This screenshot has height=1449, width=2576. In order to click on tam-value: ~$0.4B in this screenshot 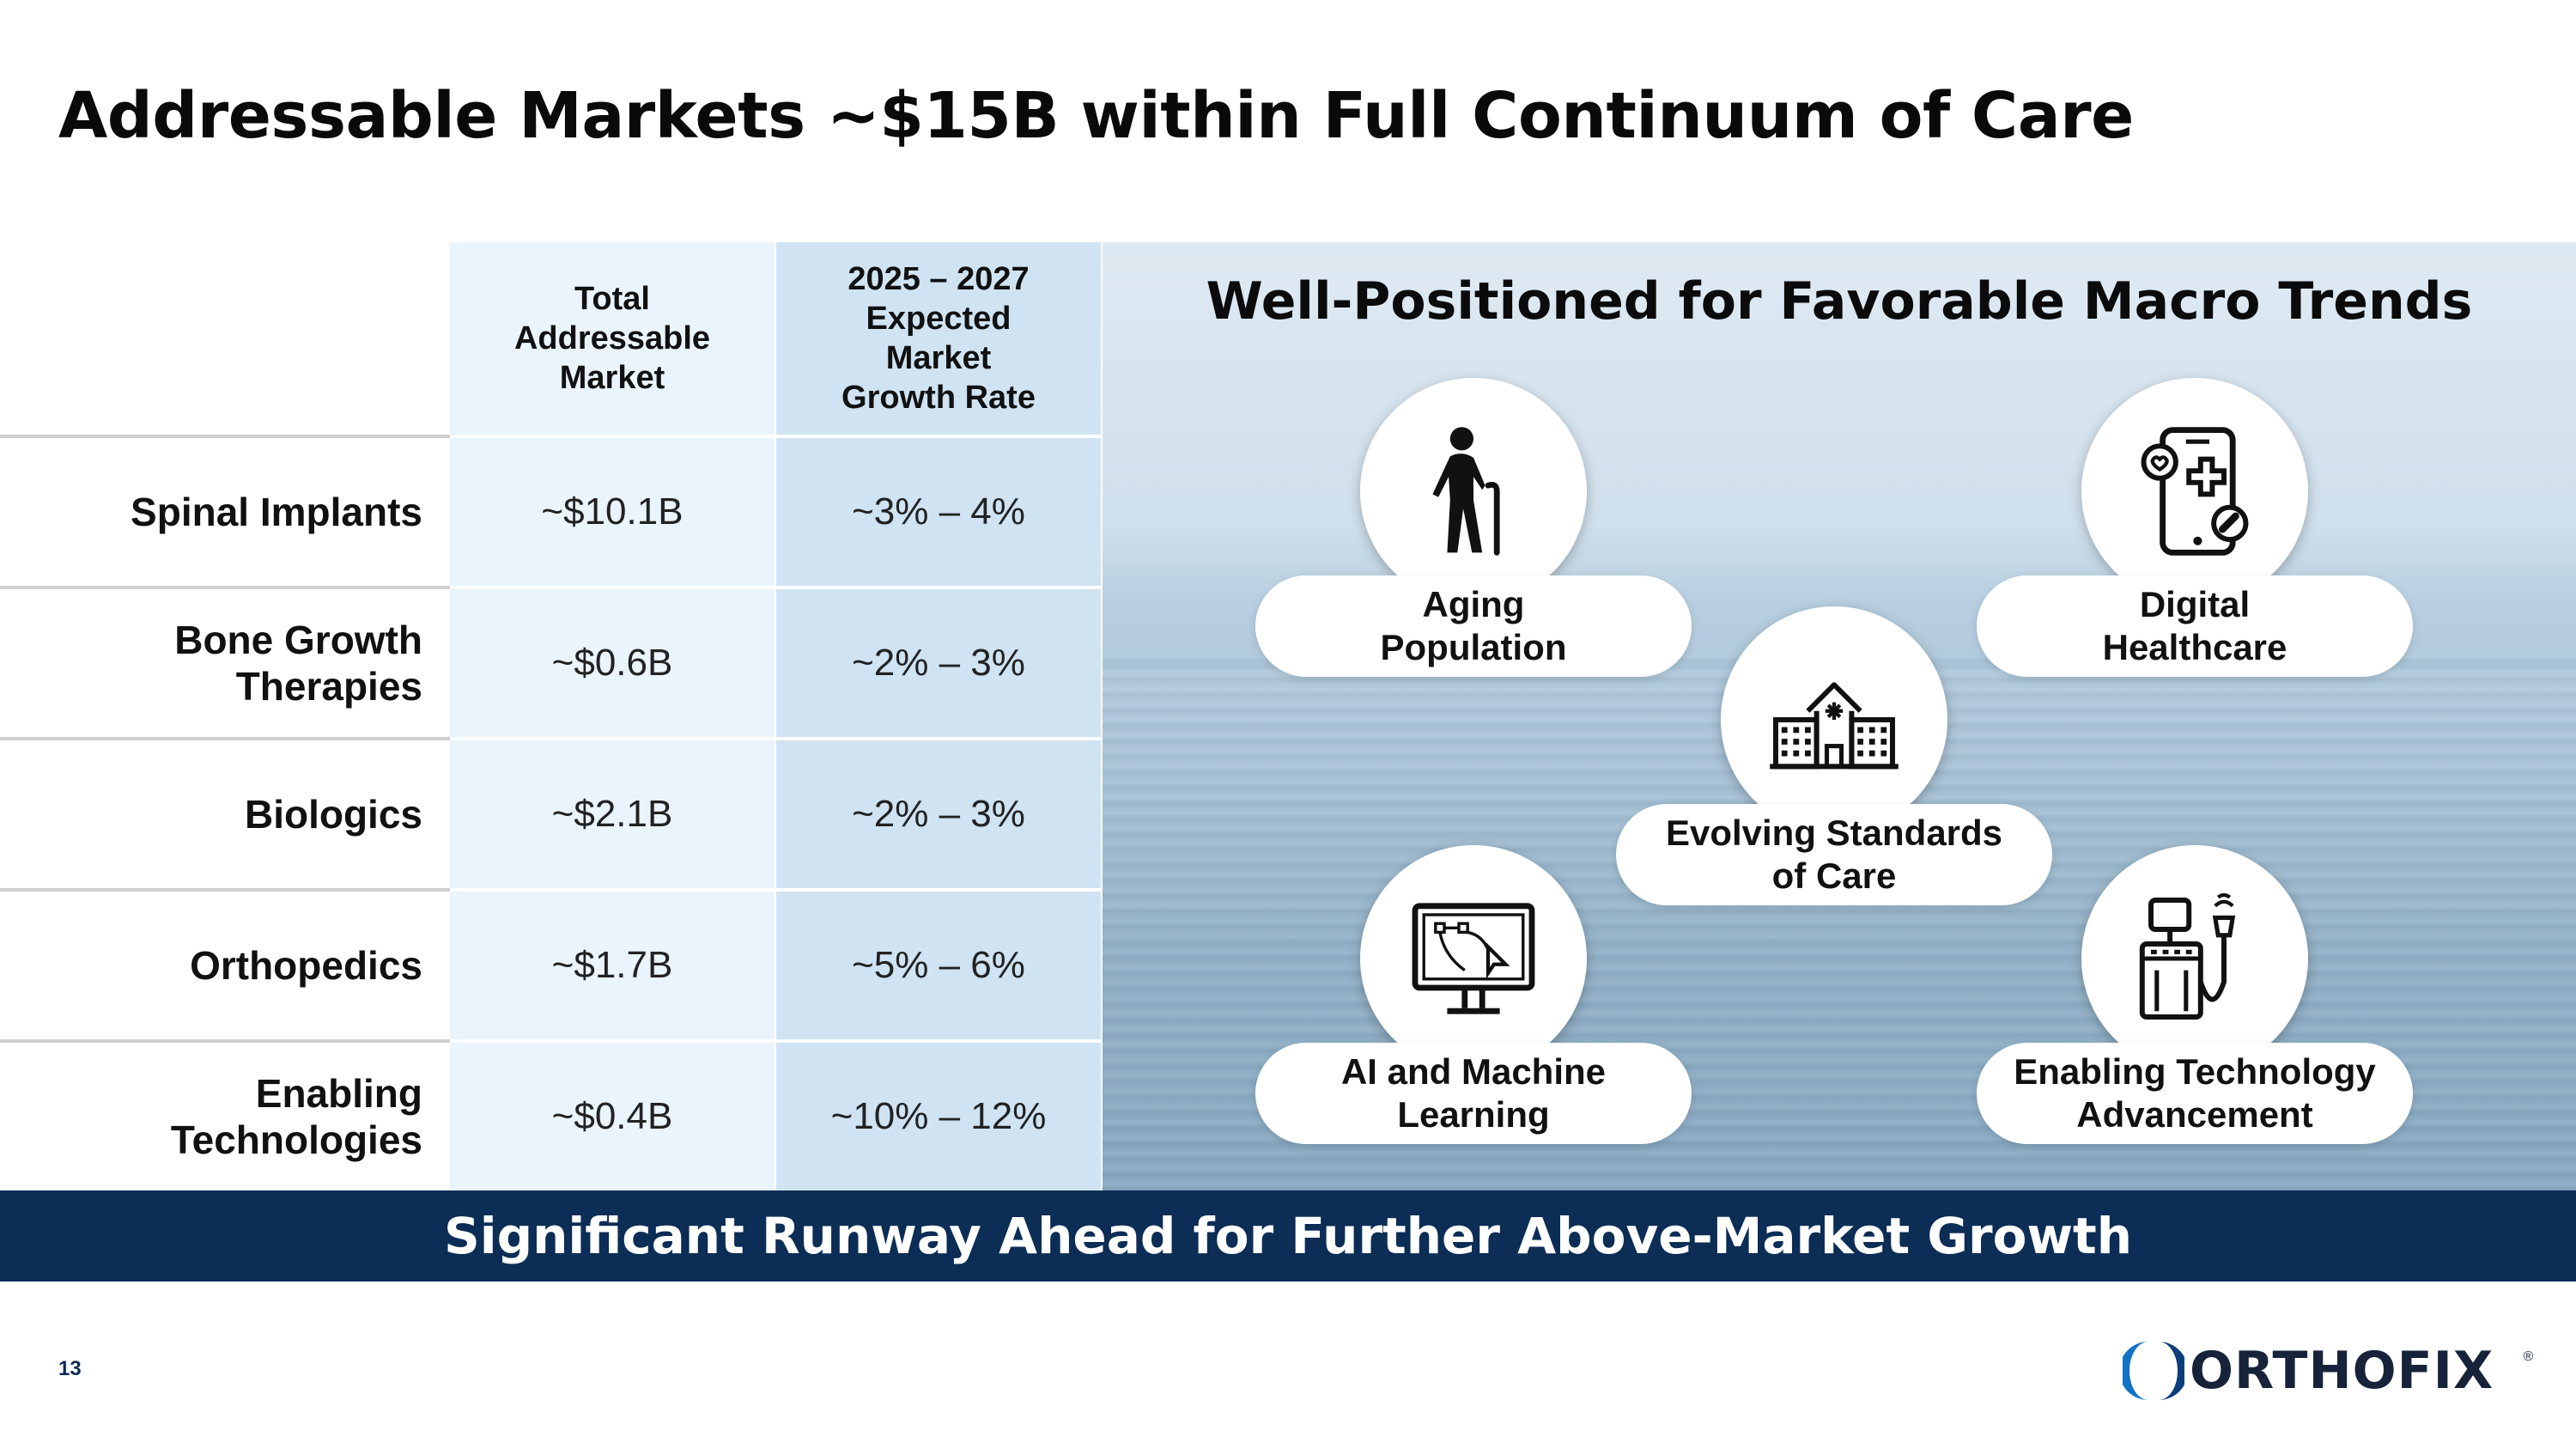, I will do `click(612, 1116)`.